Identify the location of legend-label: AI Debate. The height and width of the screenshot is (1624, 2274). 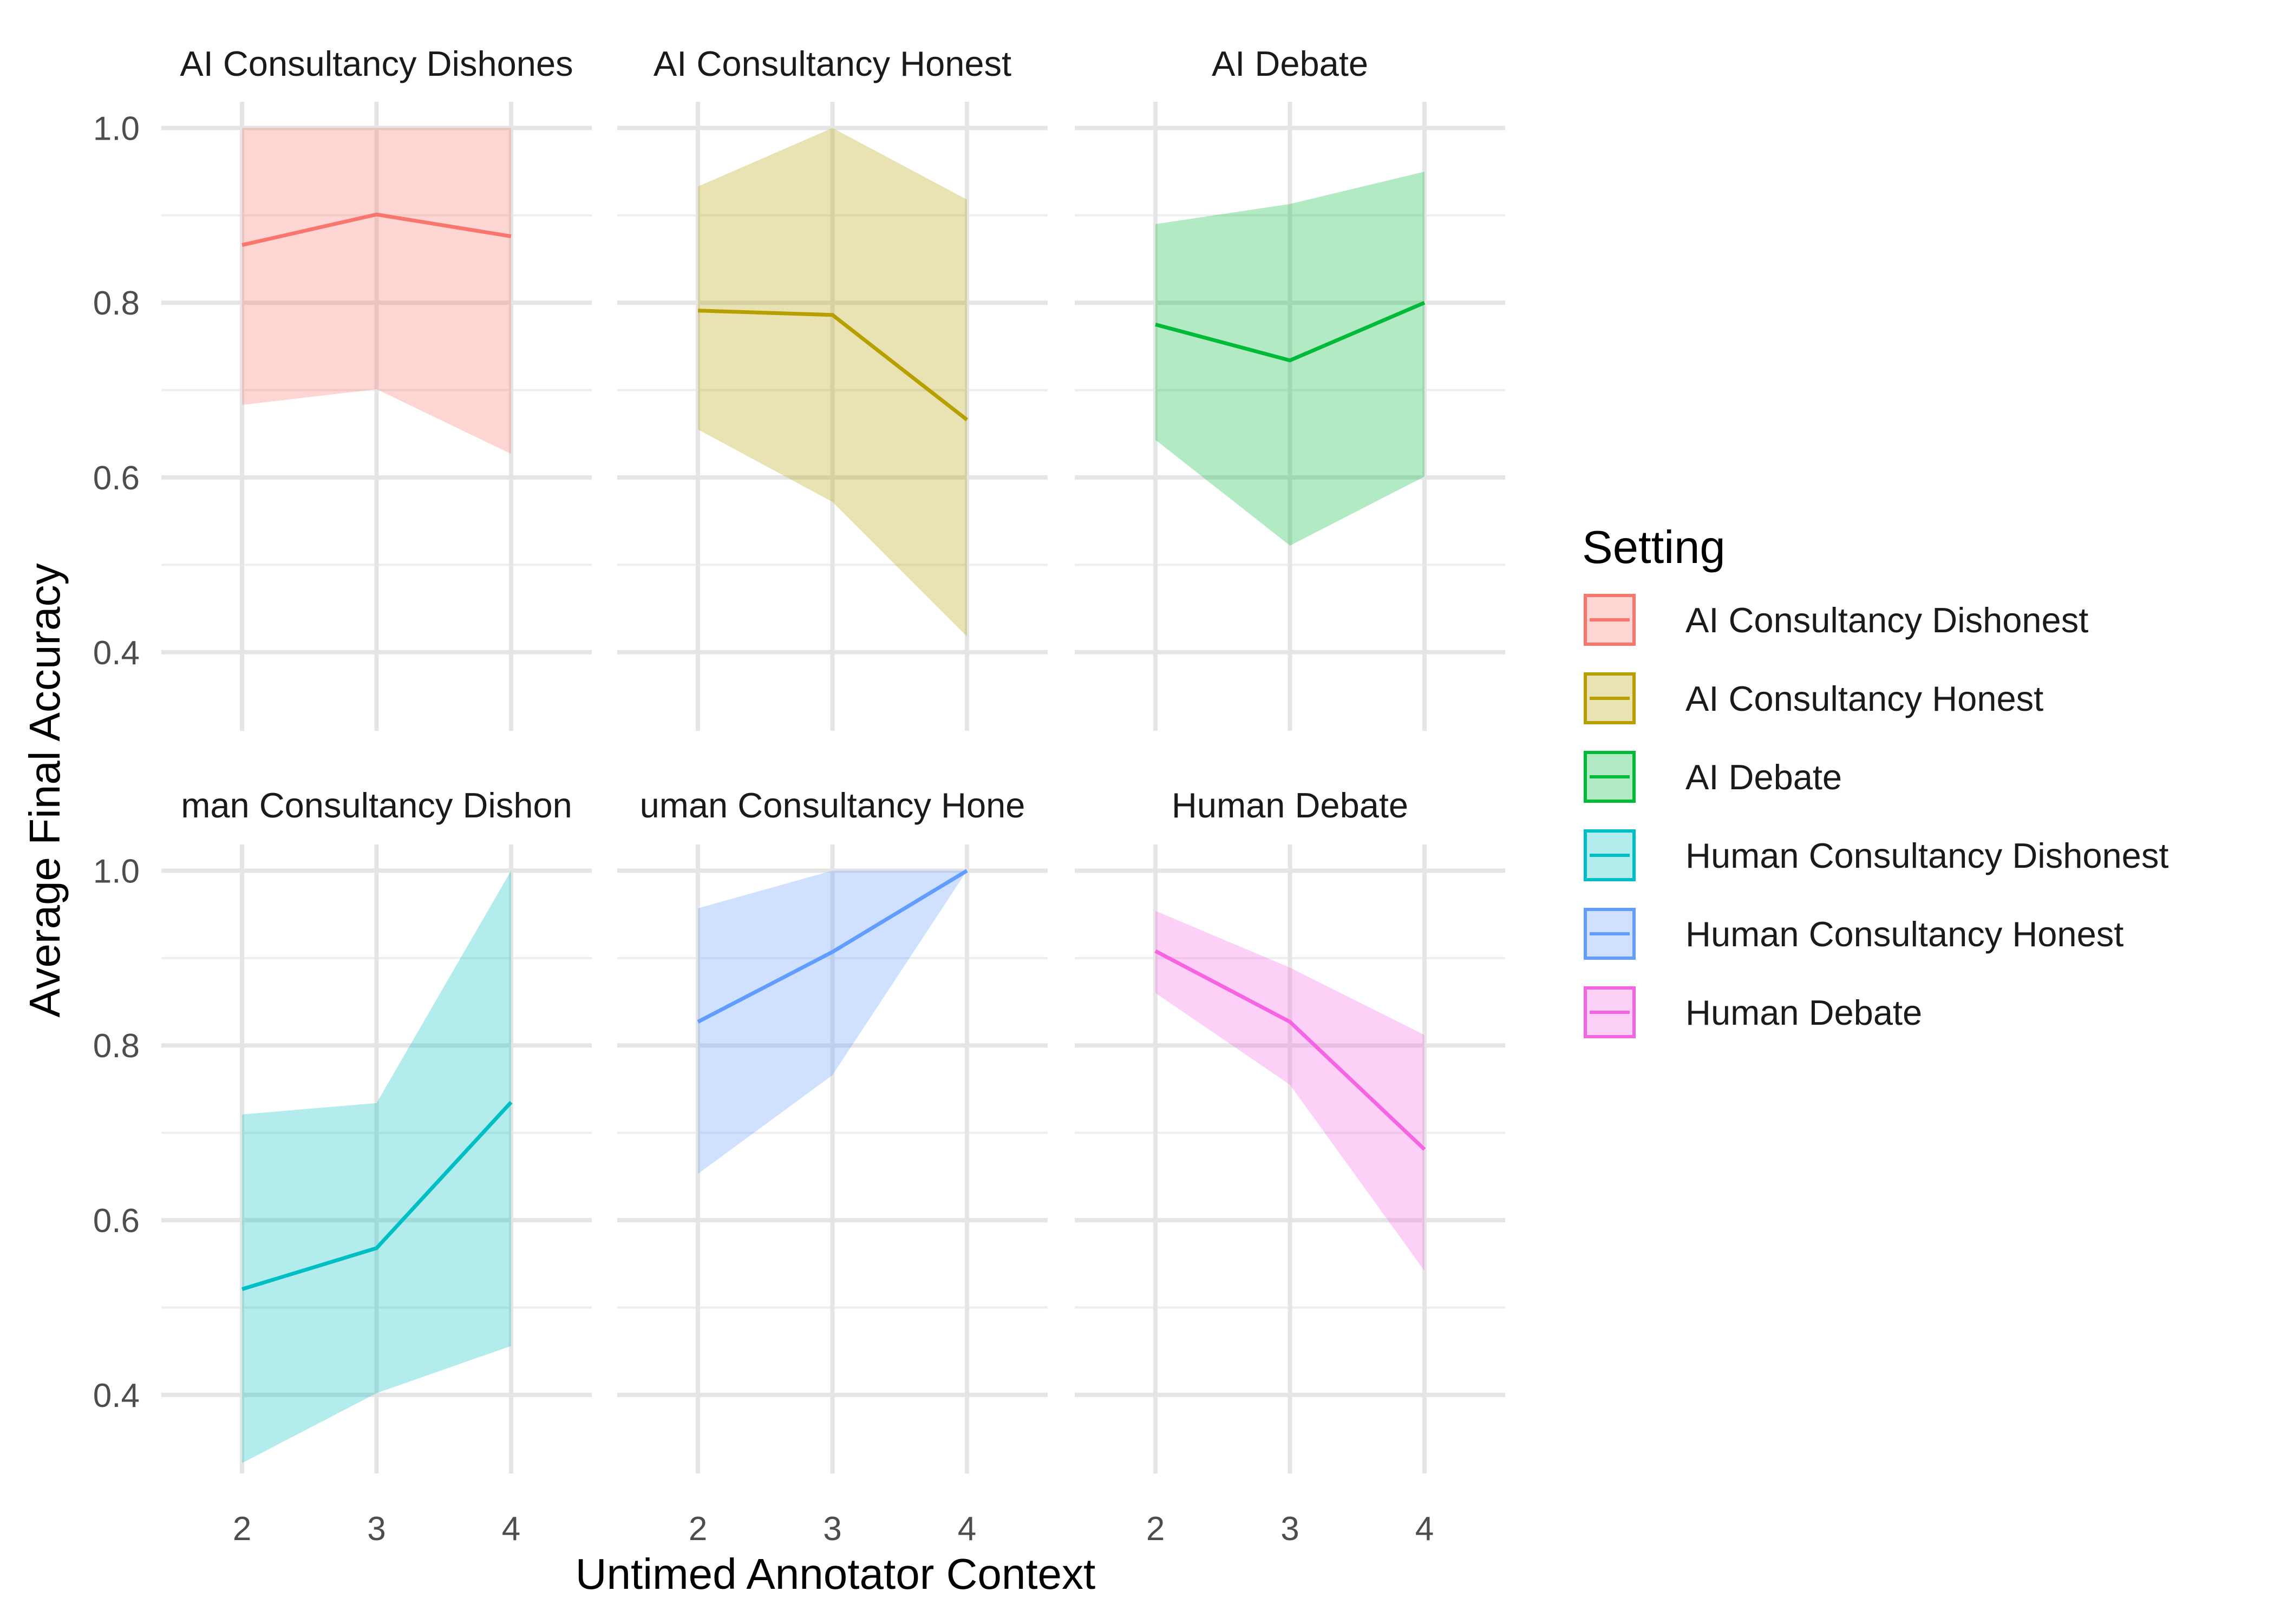
(1764, 777).